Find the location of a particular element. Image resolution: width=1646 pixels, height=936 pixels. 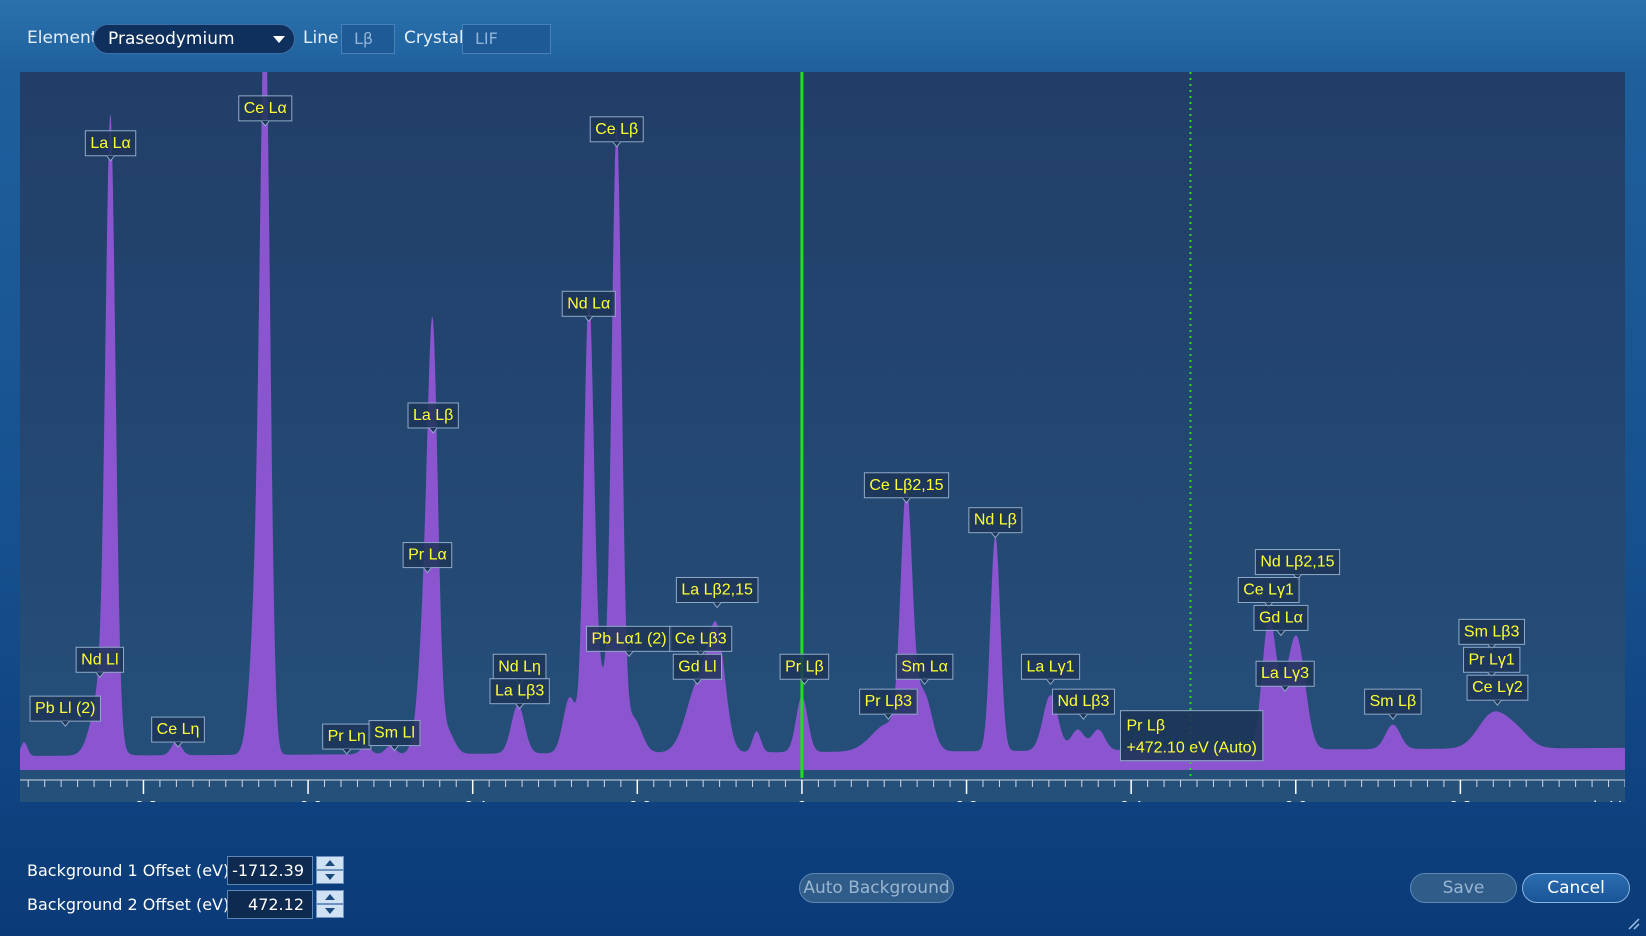

resize-grip-icon is located at coordinates (1633, 923).